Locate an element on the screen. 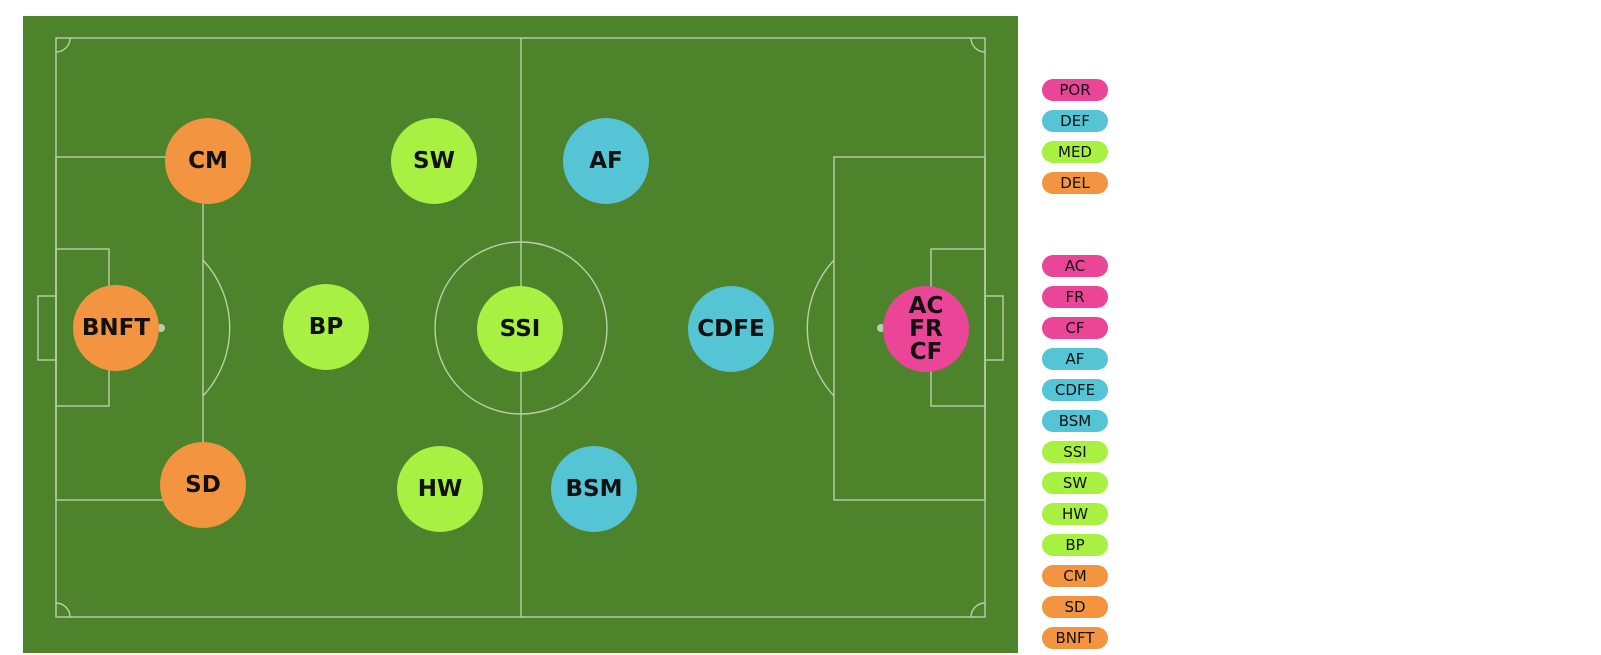 The image size is (1601, 655). legend-chip-cm: CM is located at coordinates (1075, 576).